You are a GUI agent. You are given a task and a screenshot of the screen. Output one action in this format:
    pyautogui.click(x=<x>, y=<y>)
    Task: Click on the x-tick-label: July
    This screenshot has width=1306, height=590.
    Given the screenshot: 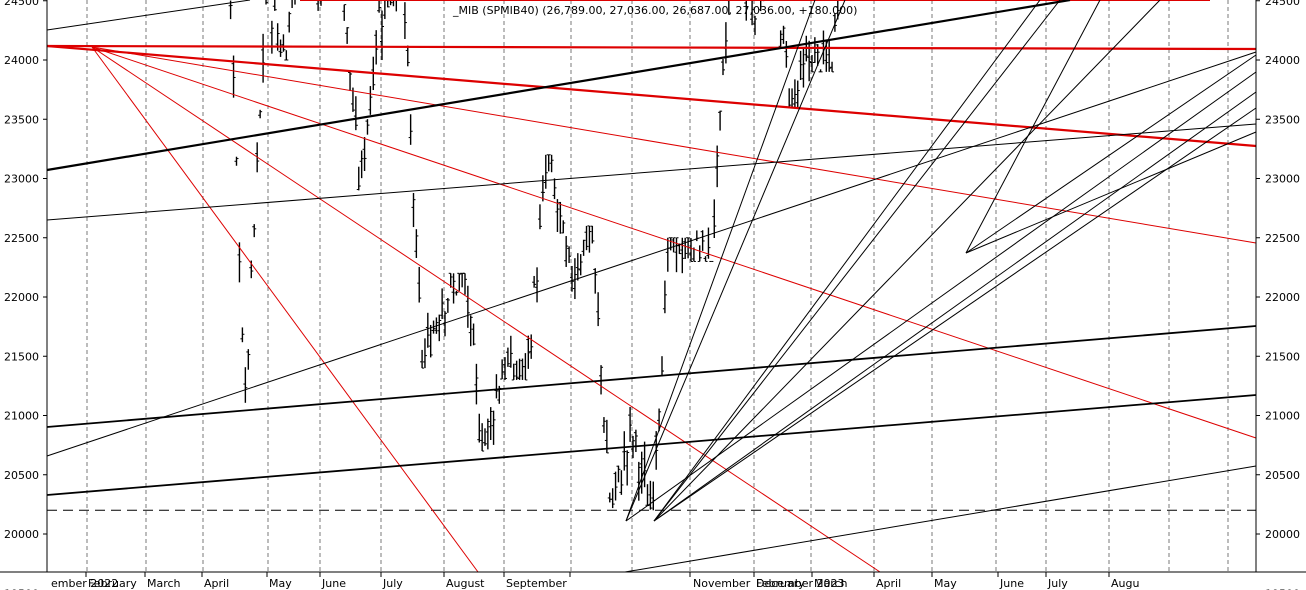 What is the action you would take?
    pyautogui.click(x=392, y=583)
    